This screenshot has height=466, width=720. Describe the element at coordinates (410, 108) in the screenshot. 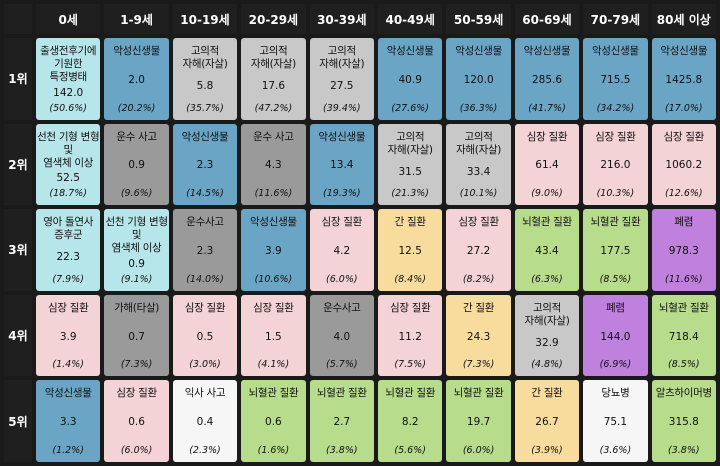

I see `share-percent: (27.6%)` at that location.